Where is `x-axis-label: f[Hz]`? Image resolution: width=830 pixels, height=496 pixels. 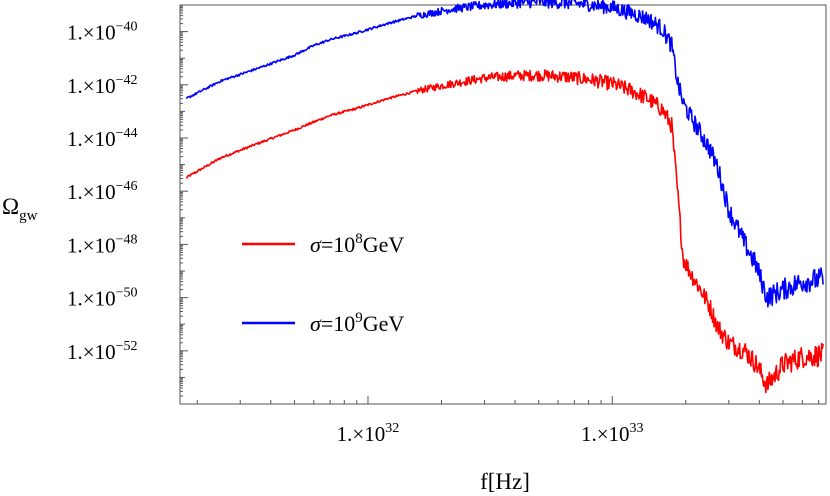
x-axis-label: f[Hz] is located at coordinates (505, 481).